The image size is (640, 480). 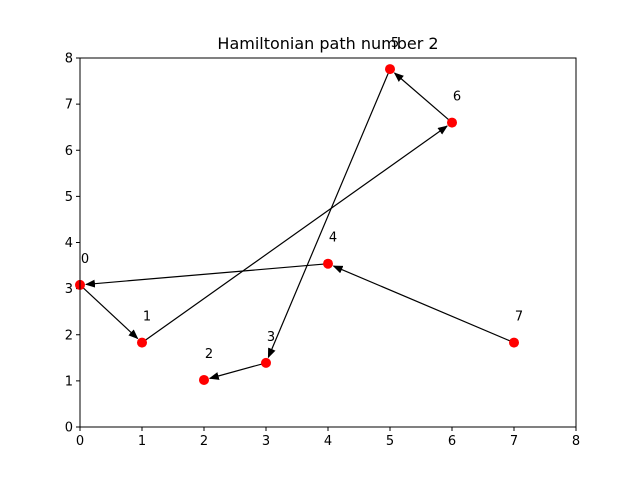 I want to click on y-tick-label: 3, so click(x=69, y=289).